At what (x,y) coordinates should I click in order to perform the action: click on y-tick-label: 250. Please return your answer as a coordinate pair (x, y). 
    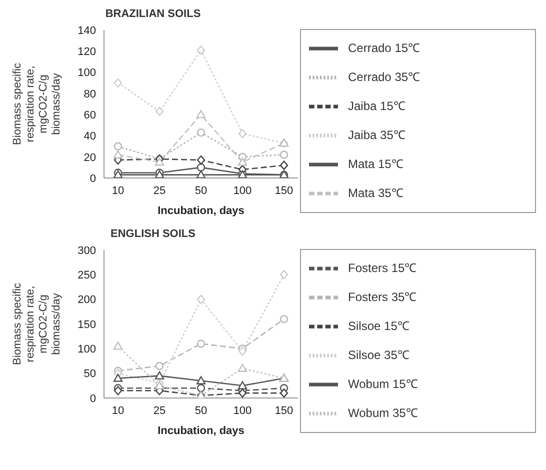
    Looking at the image, I should click on (87, 276).